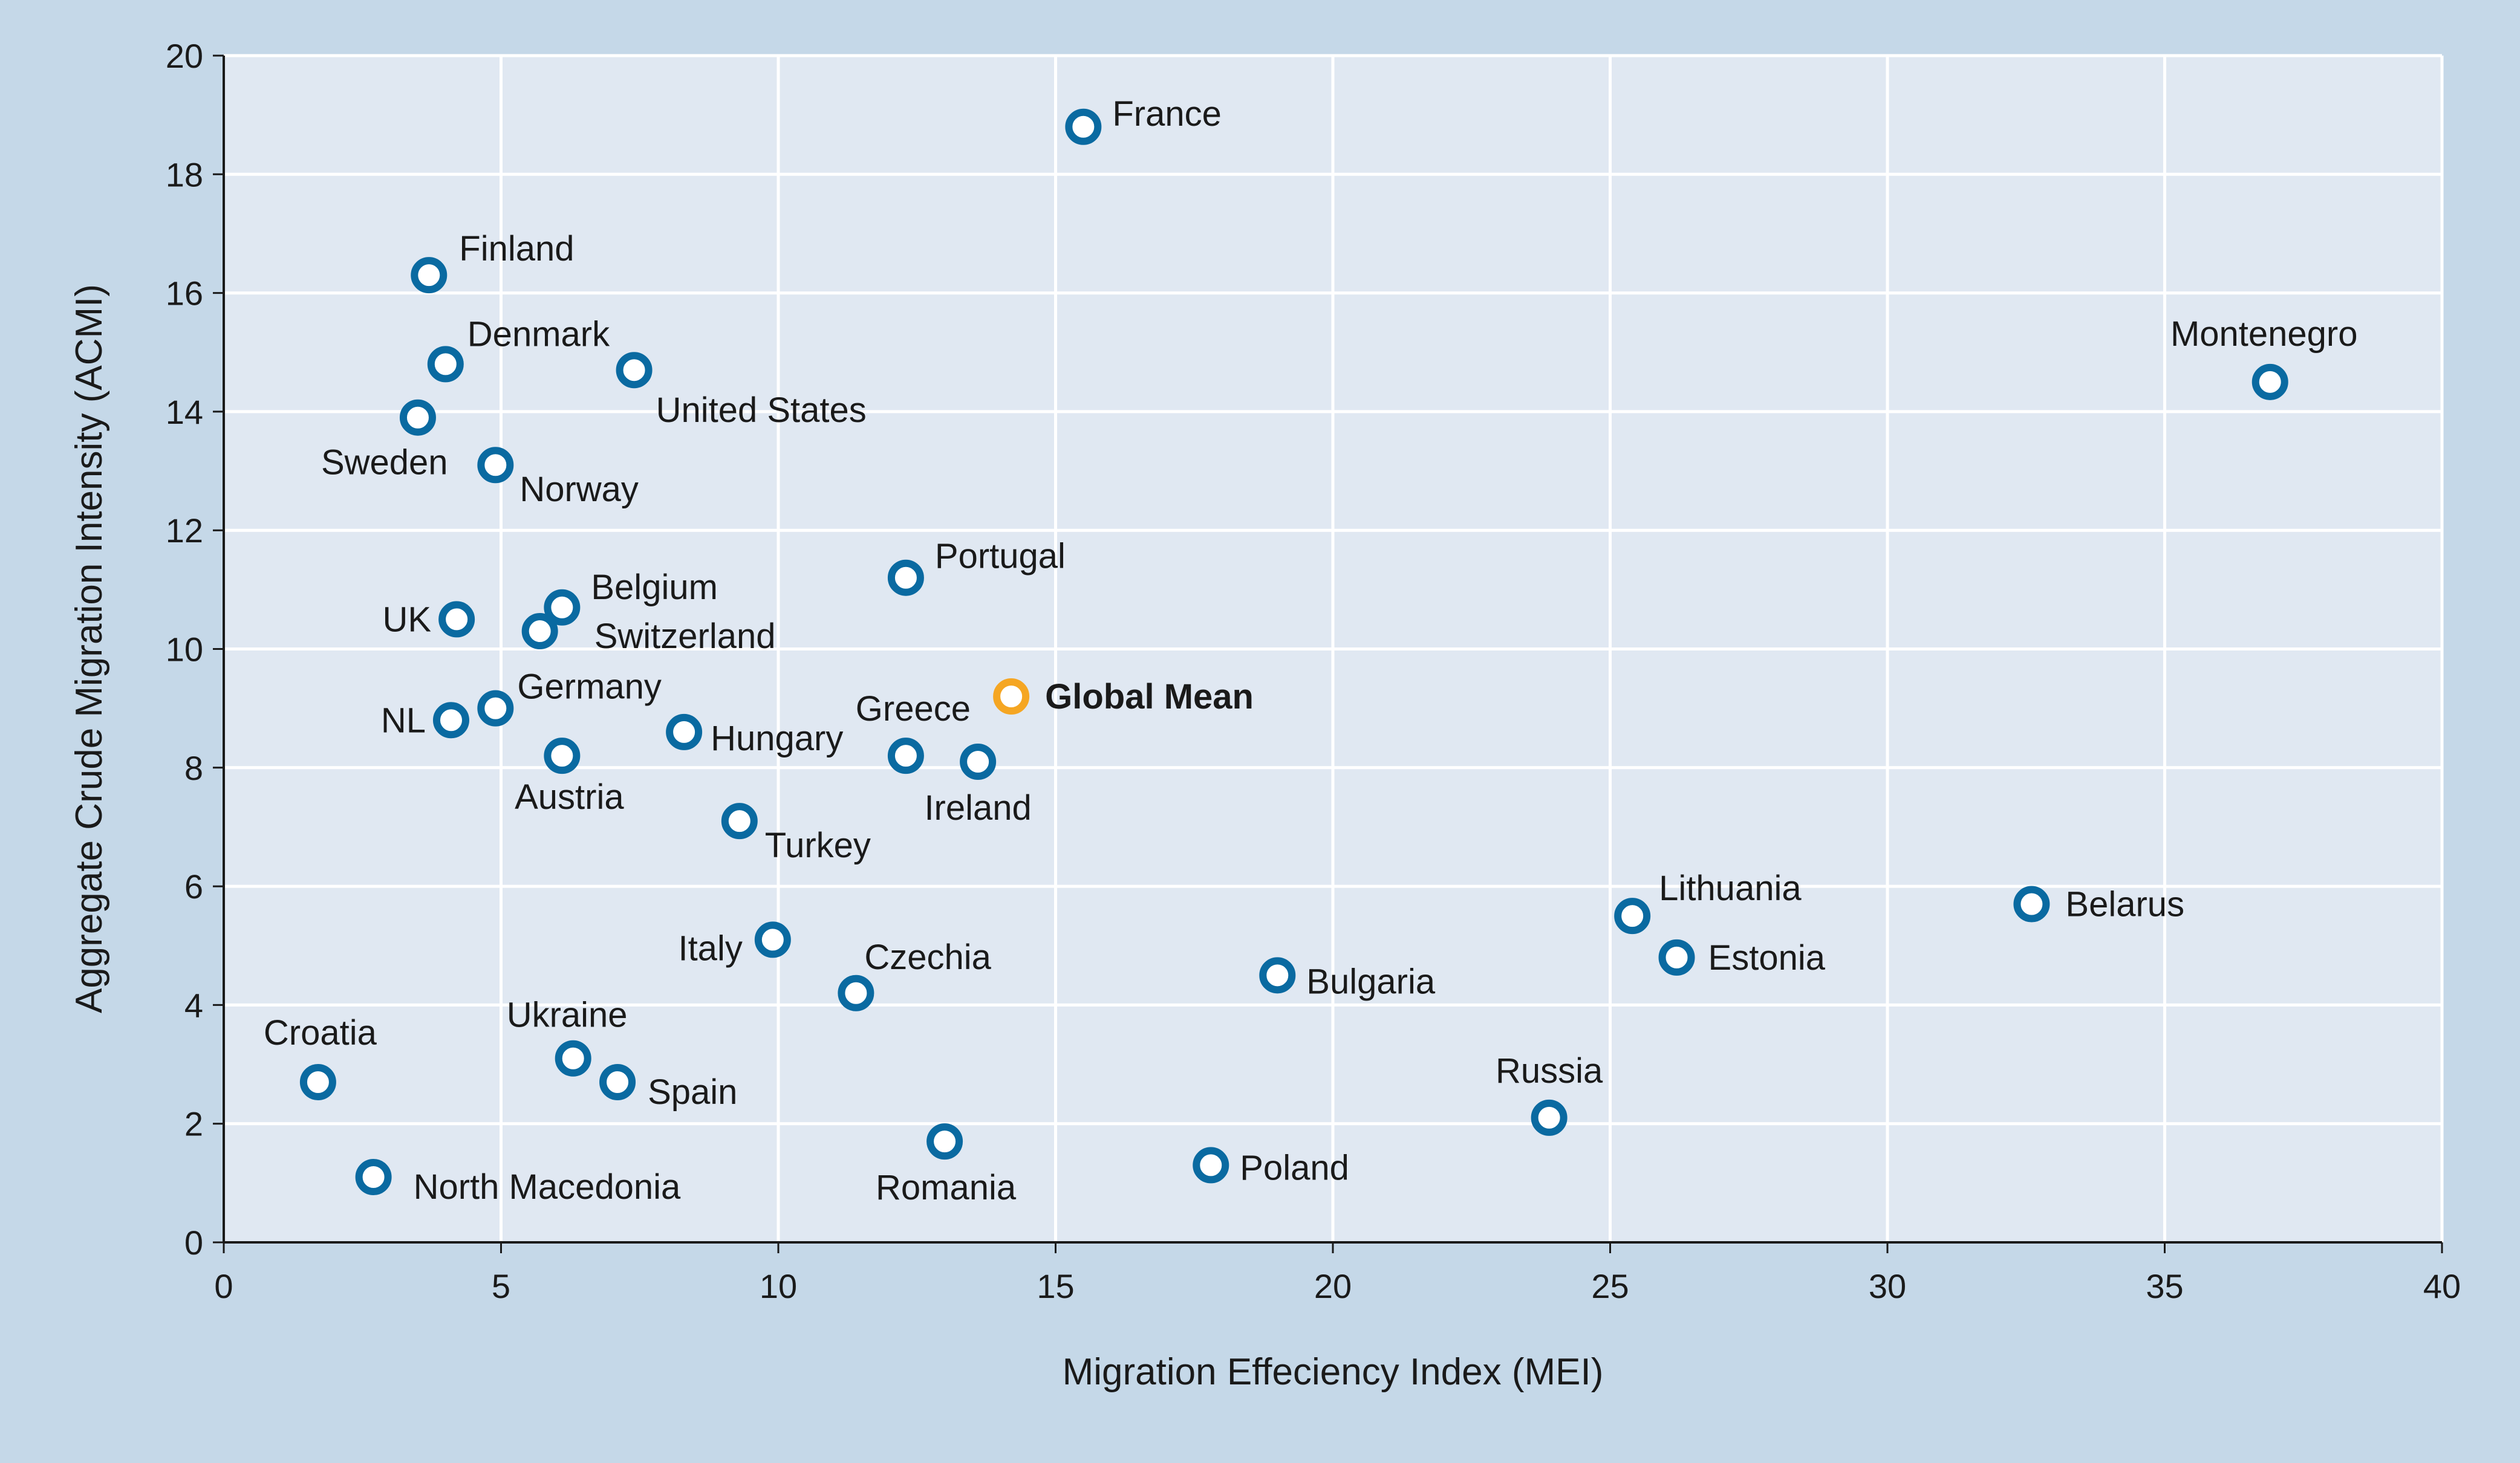 This screenshot has height=1463, width=2520. What do you see at coordinates (772, 939) in the screenshot?
I see `point-italy` at bounding box center [772, 939].